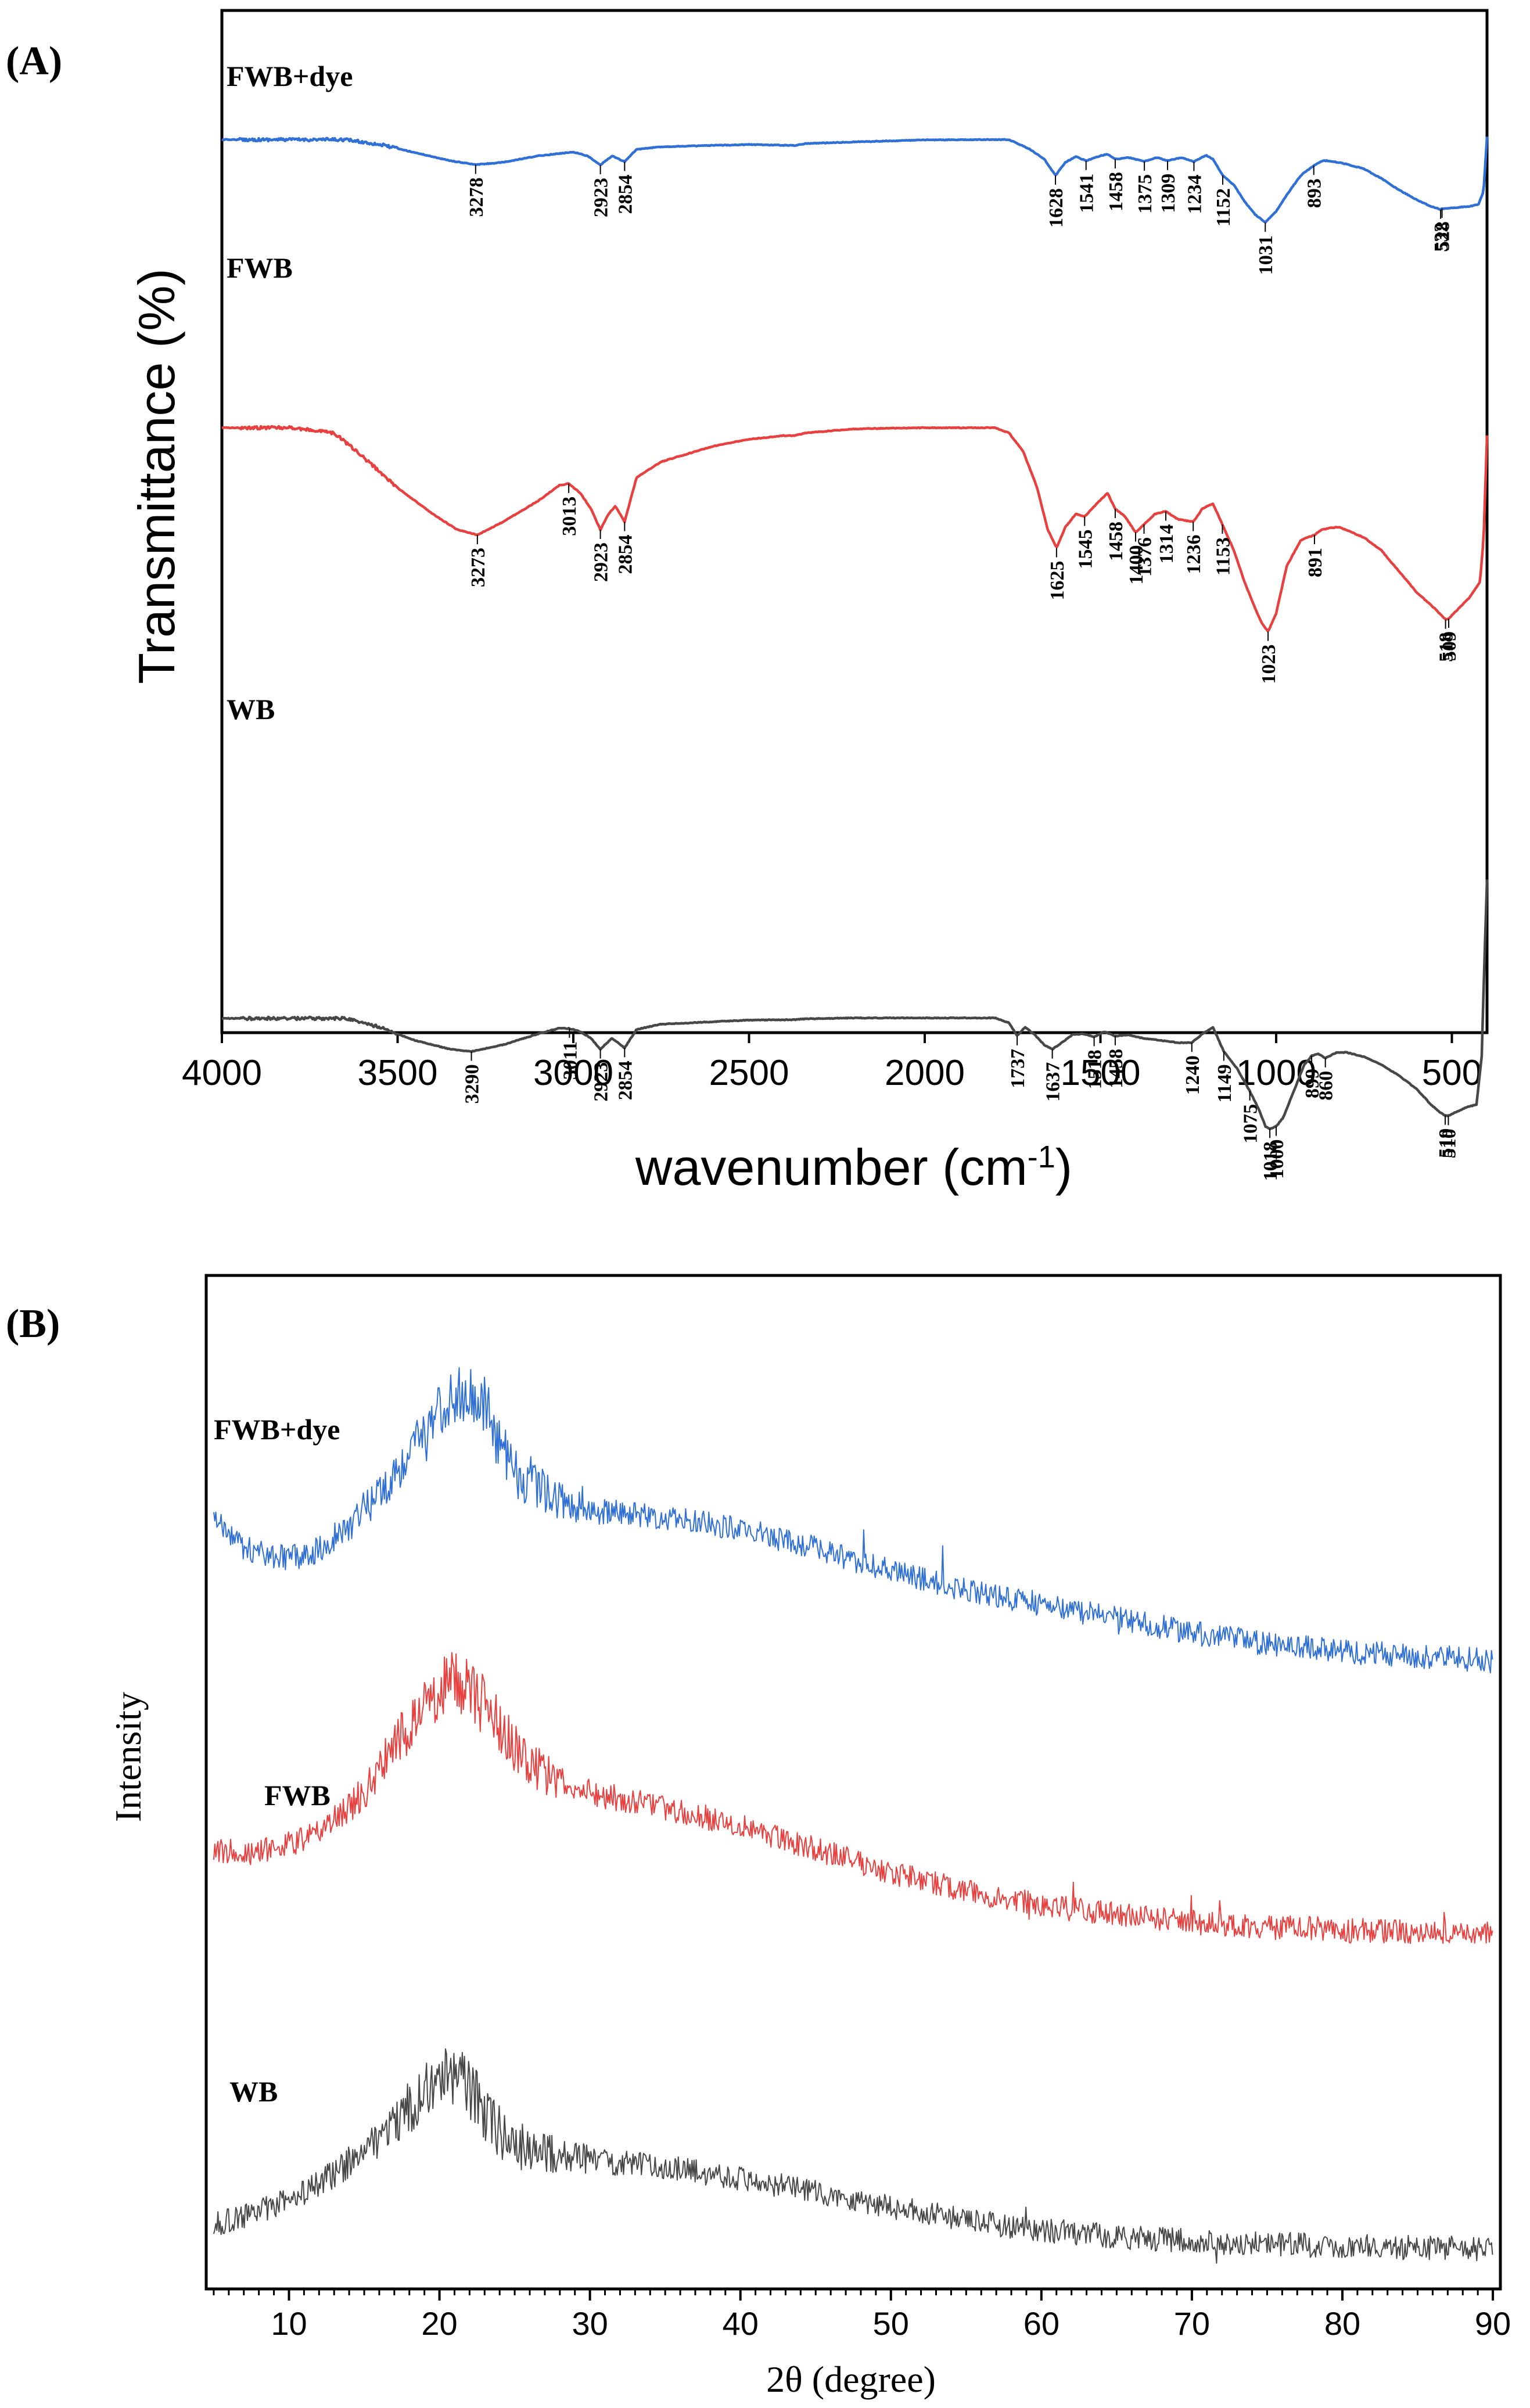 This screenshot has height=2408, width=1530. What do you see at coordinates (290, 76) in the screenshot?
I see `series-label-fwb-dye: FWB+dye` at bounding box center [290, 76].